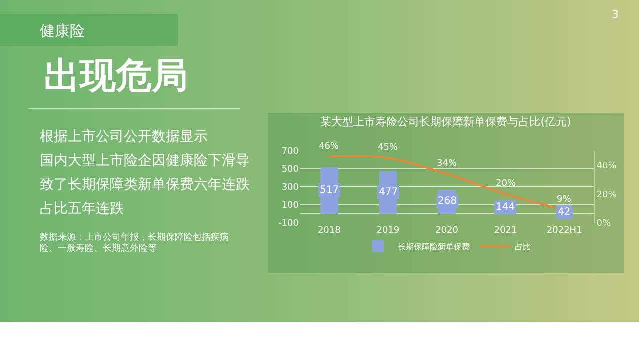  Describe the element at coordinates (289, 224) in the screenshot. I see `y-tick-label: -100` at that location.